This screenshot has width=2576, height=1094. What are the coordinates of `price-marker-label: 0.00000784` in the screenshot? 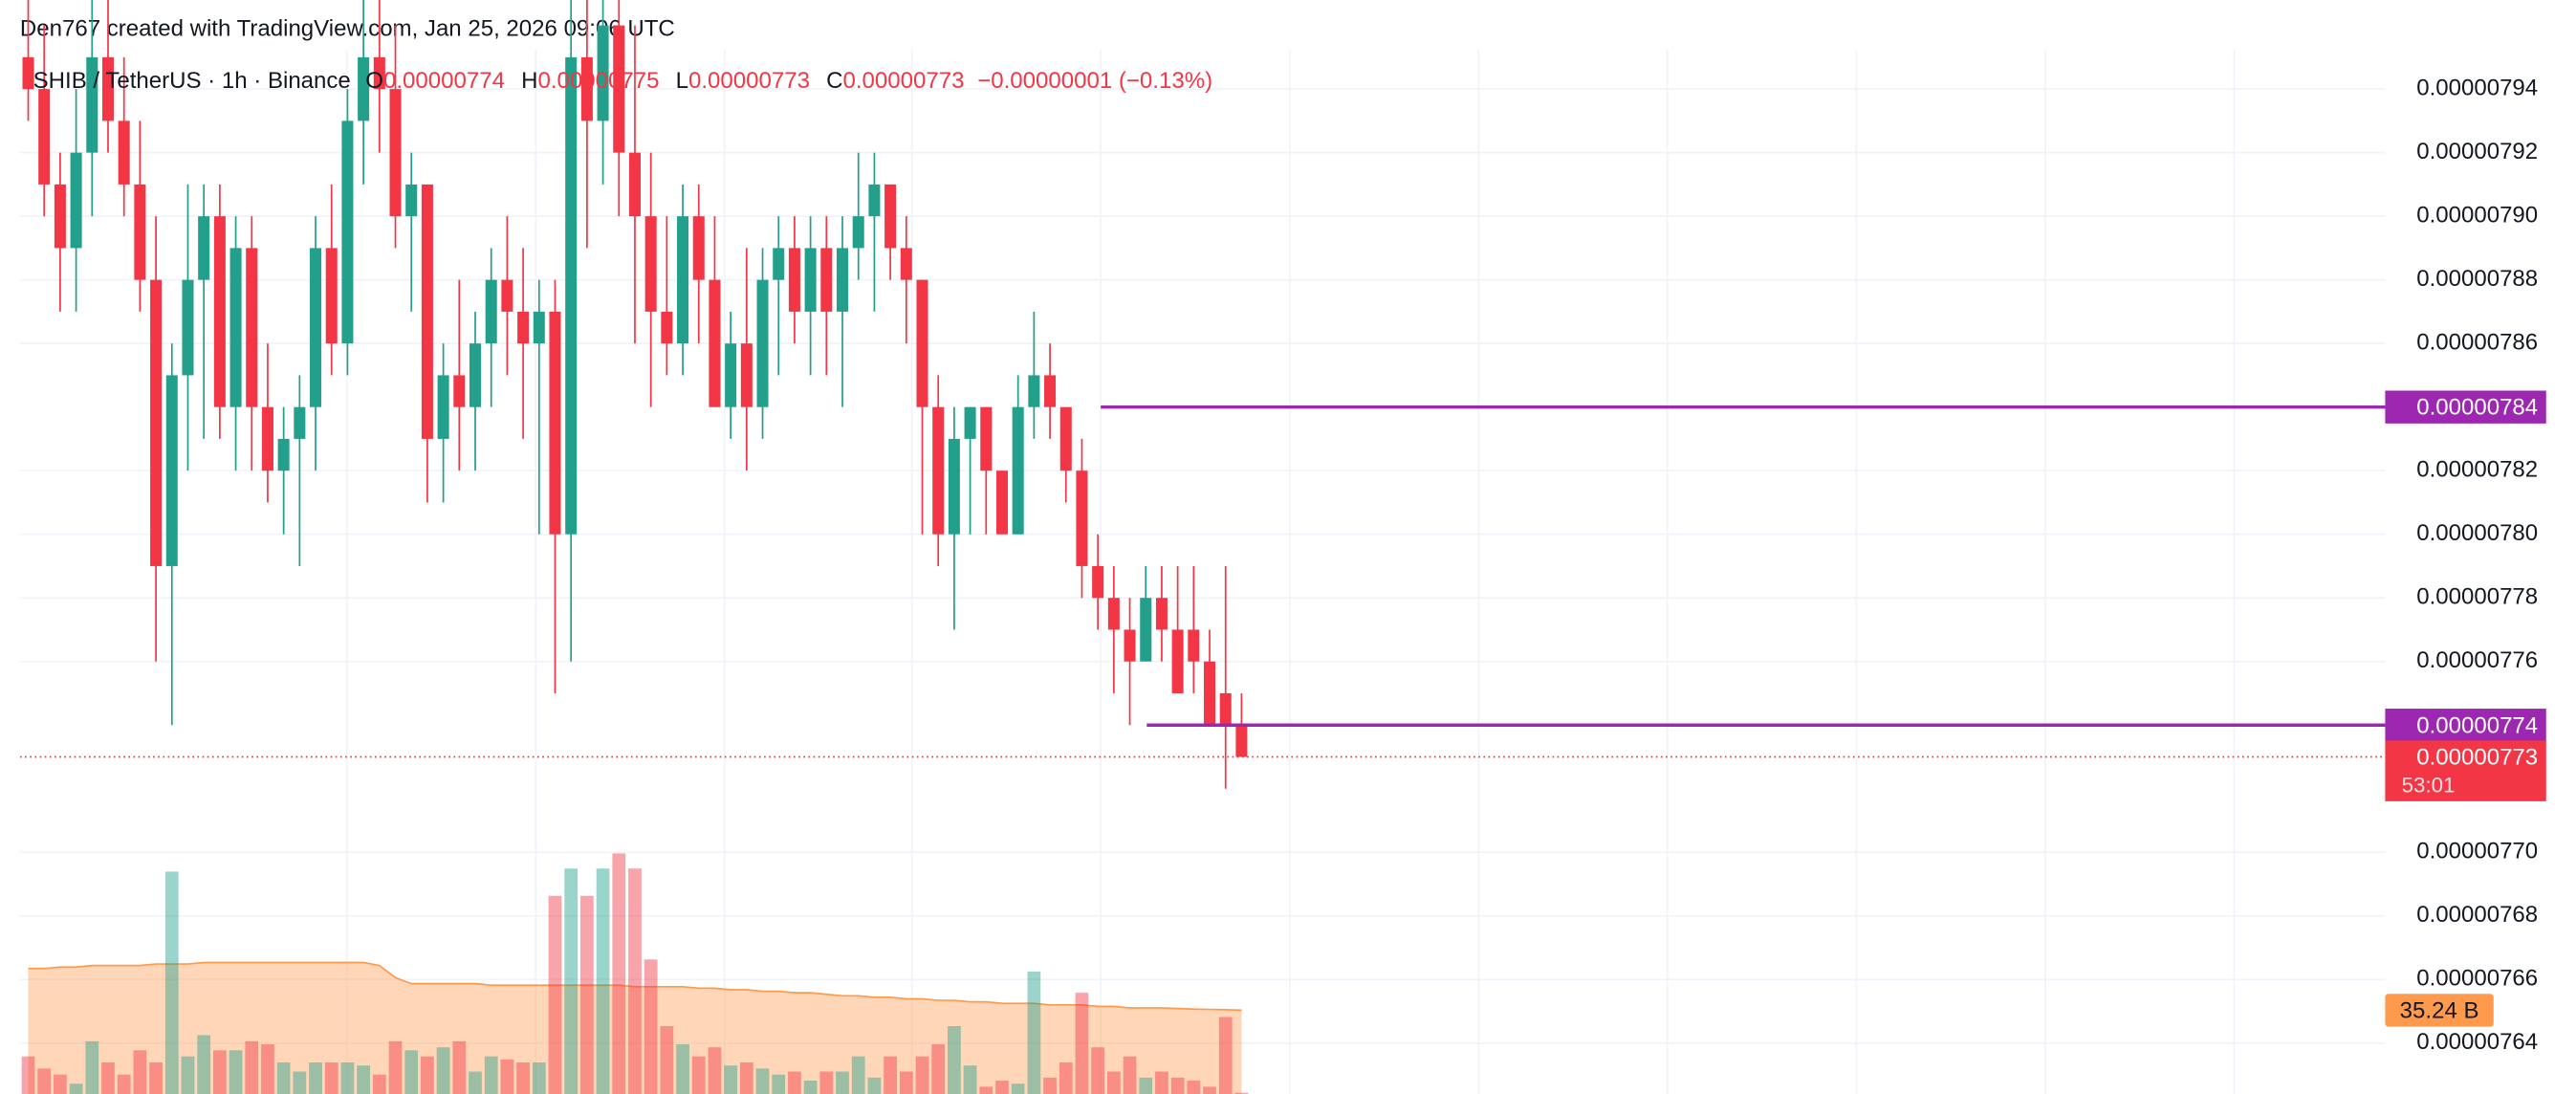 It's located at (2477, 408).